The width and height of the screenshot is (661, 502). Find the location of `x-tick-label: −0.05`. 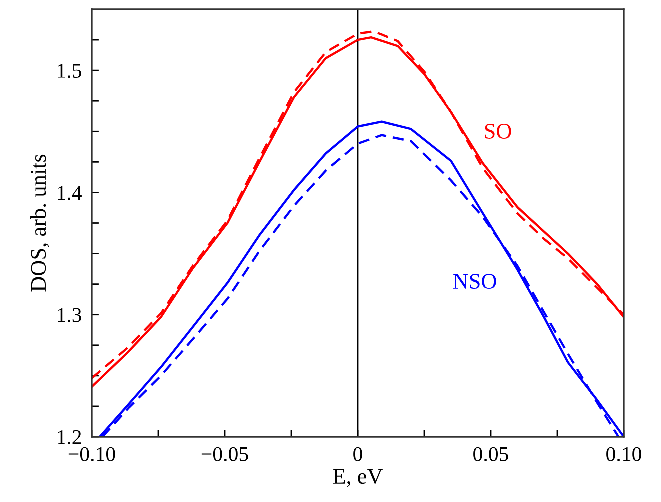

x-tick-label: −0.05 is located at coordinates (225, 454).